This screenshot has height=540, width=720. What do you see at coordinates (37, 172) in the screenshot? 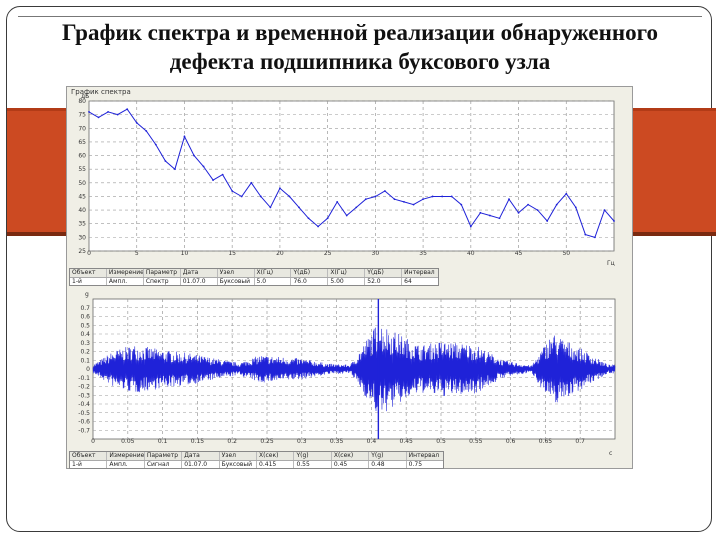
I see `accent-band-left` at bounding box center [37, 172].